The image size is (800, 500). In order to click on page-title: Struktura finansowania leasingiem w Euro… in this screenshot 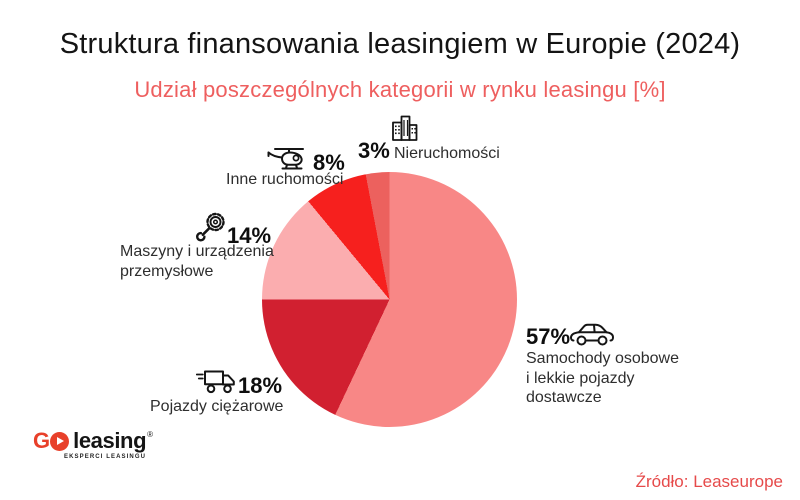, I will do `click(400, 44)`.